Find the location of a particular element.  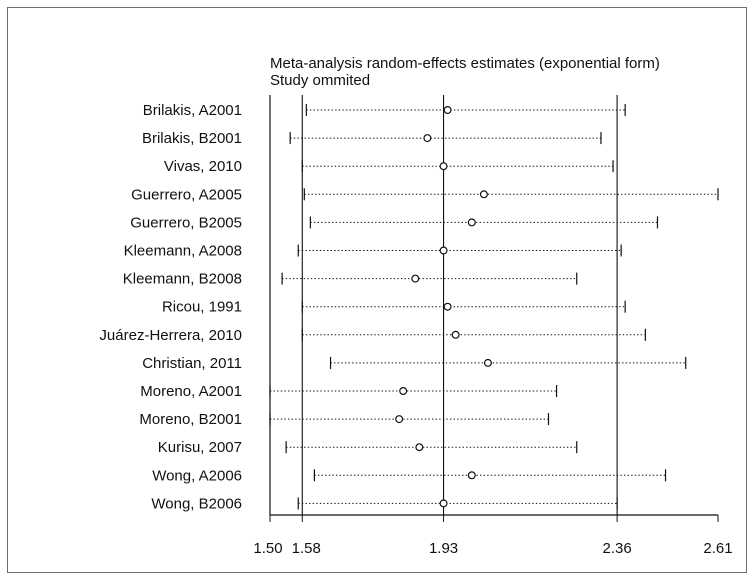

study-label: Kleemann, B2008 is located at coordinates (182, 279).